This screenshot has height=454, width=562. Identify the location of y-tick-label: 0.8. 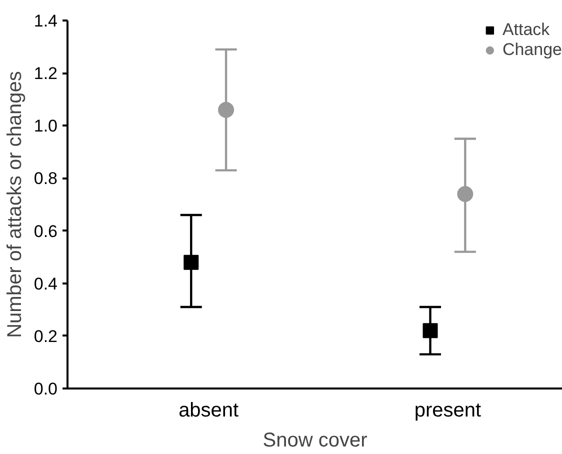
(46, 178).